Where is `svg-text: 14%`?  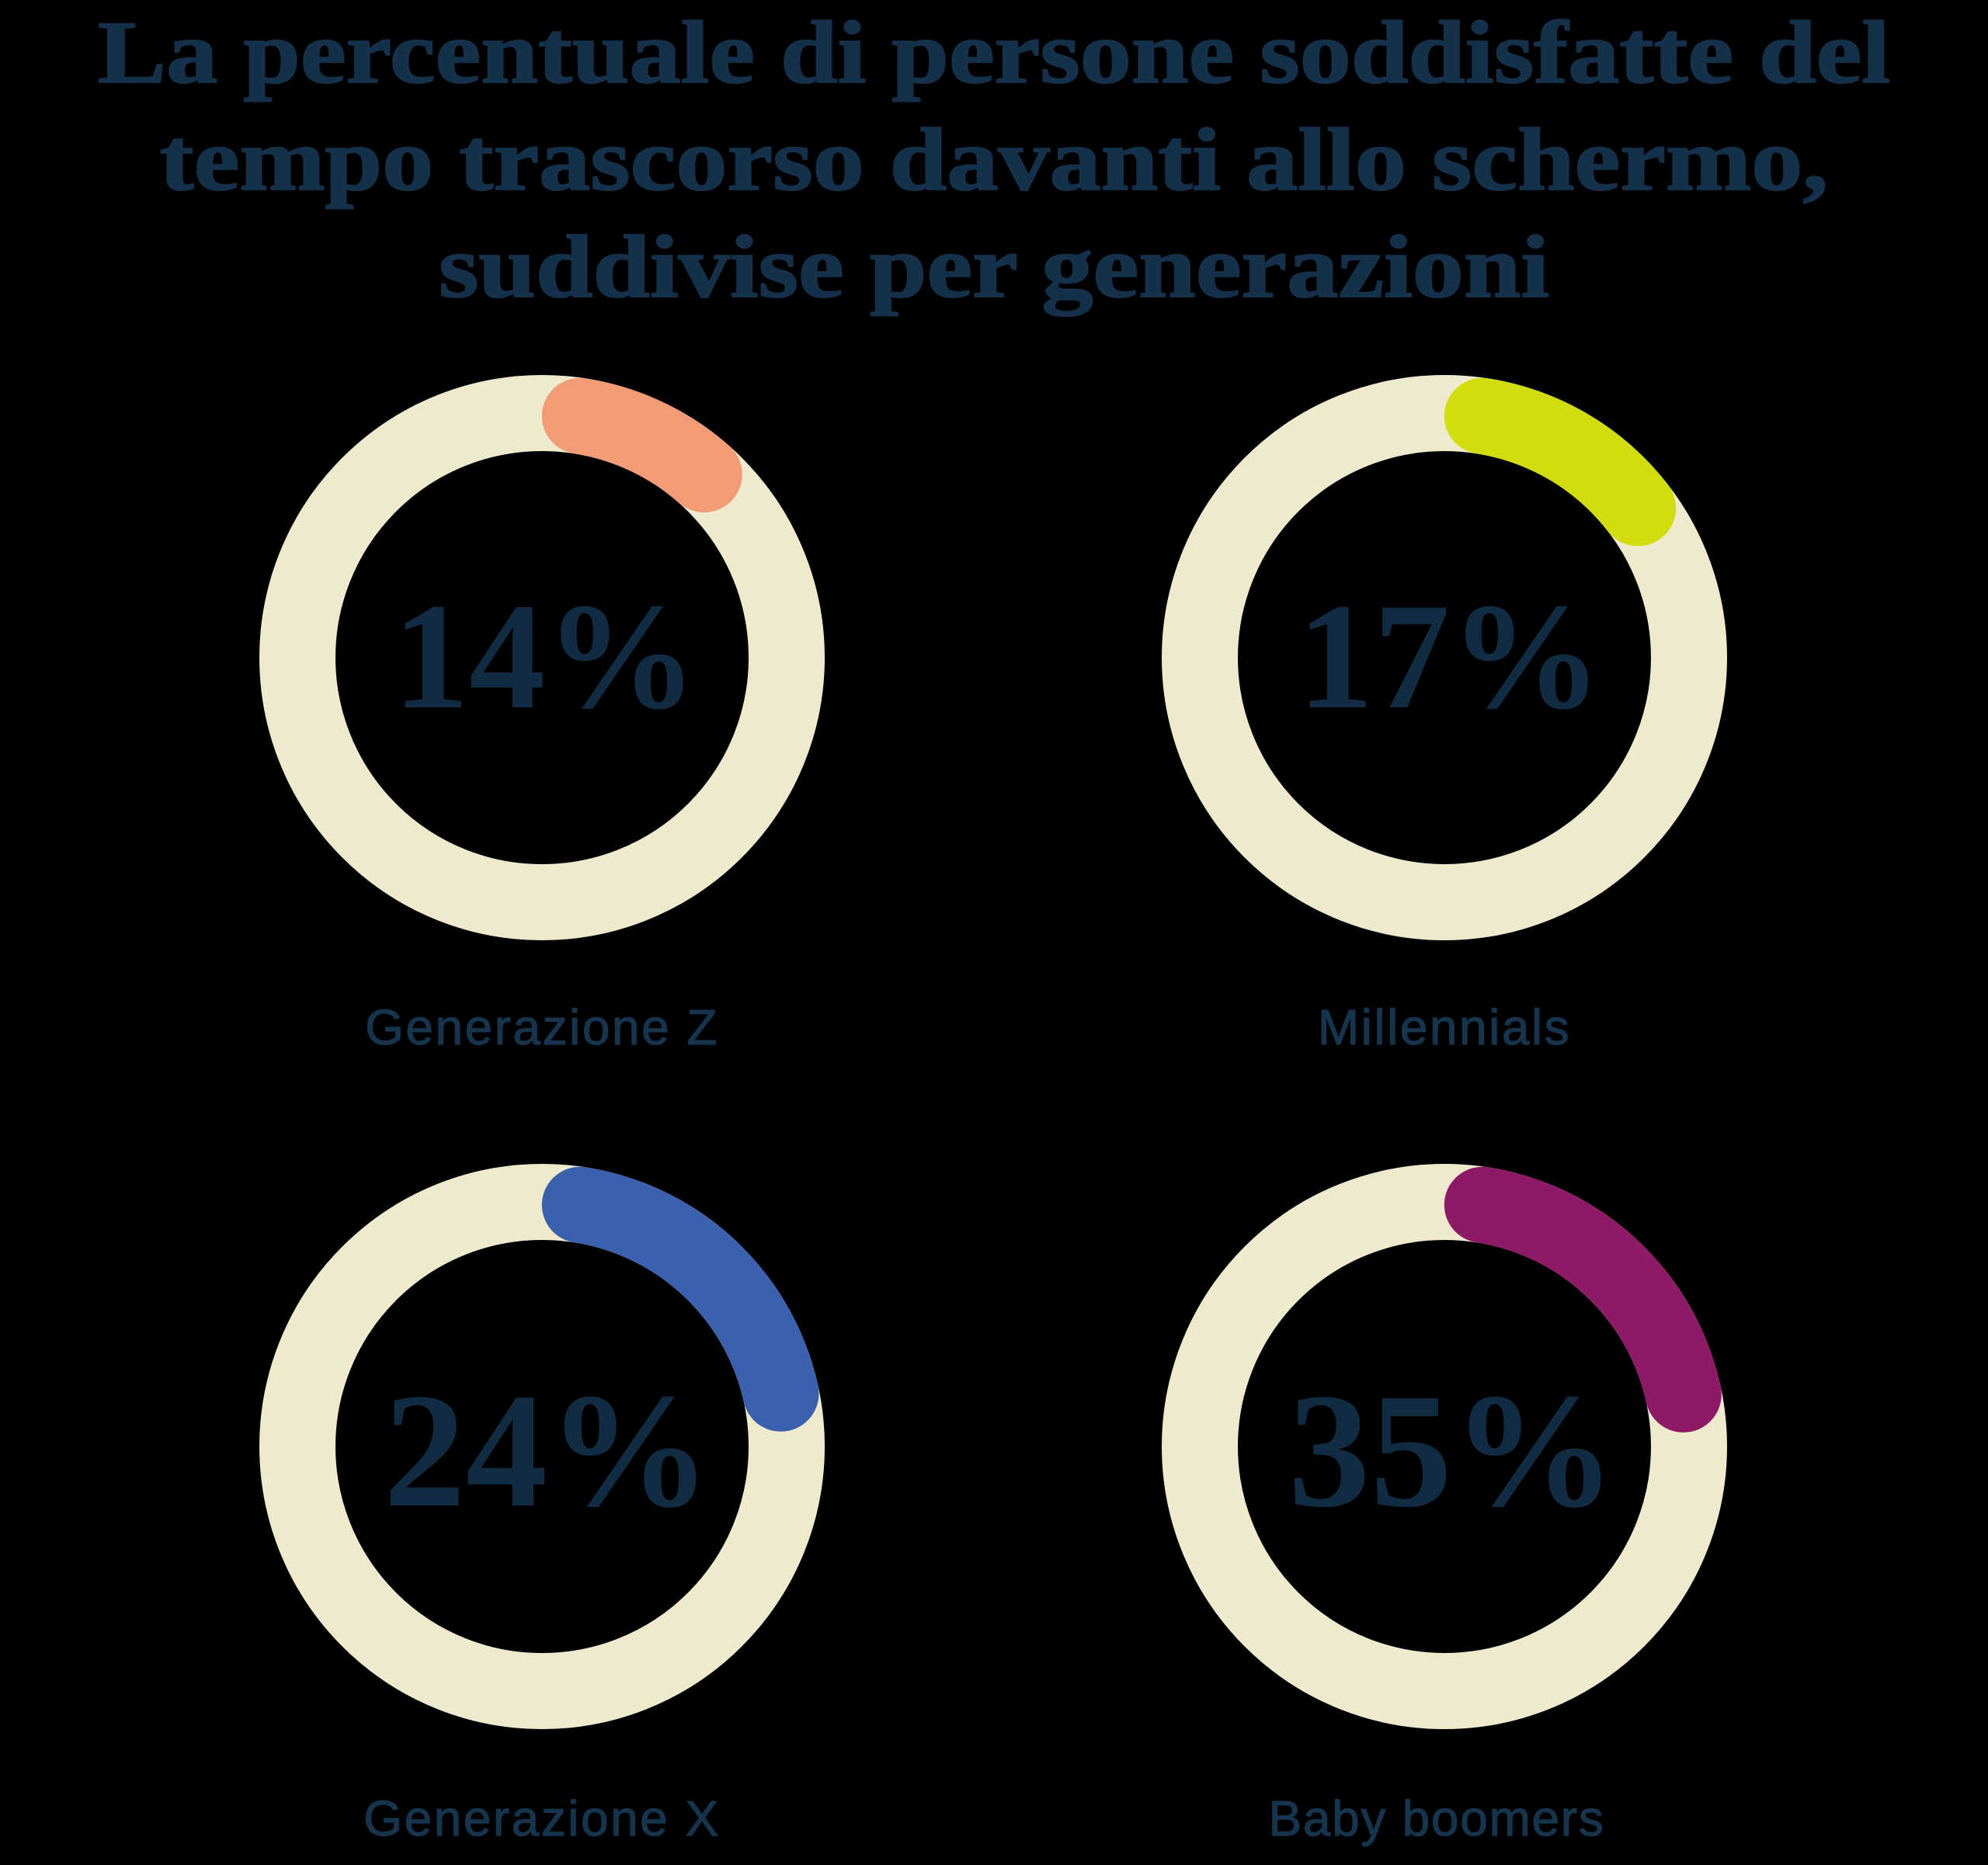 svg-text: 14% is located at coordinates (545, 656).